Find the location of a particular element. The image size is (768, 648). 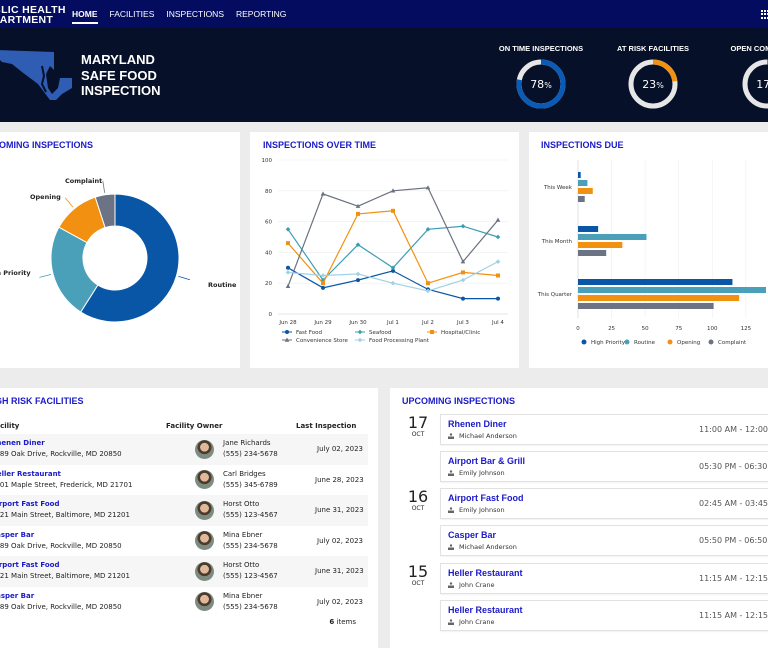

apps-grid-icon is located at coordinates (764, 14).